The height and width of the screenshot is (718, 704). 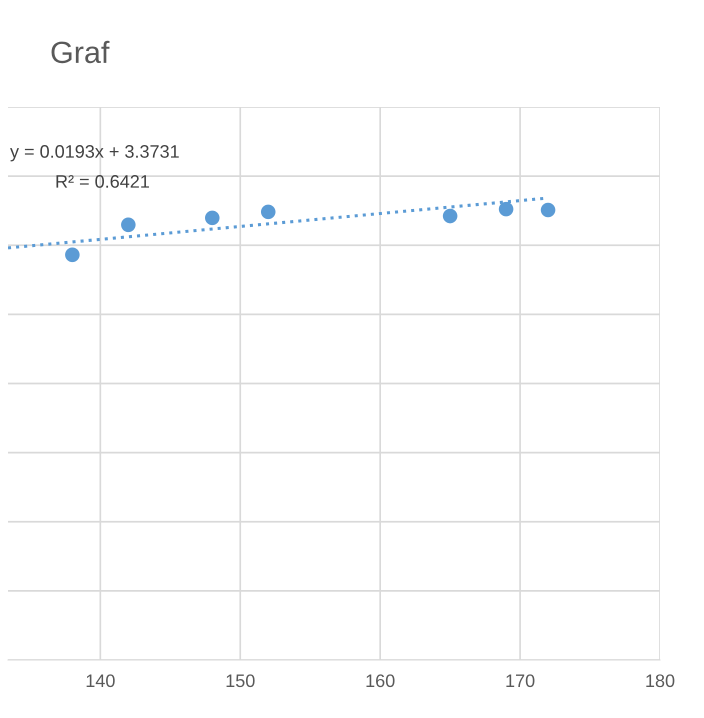 What do you see at coordinates (81, 52) in the screenshot?
I see `chart-title: Graf` at bounding box center [81, 52].